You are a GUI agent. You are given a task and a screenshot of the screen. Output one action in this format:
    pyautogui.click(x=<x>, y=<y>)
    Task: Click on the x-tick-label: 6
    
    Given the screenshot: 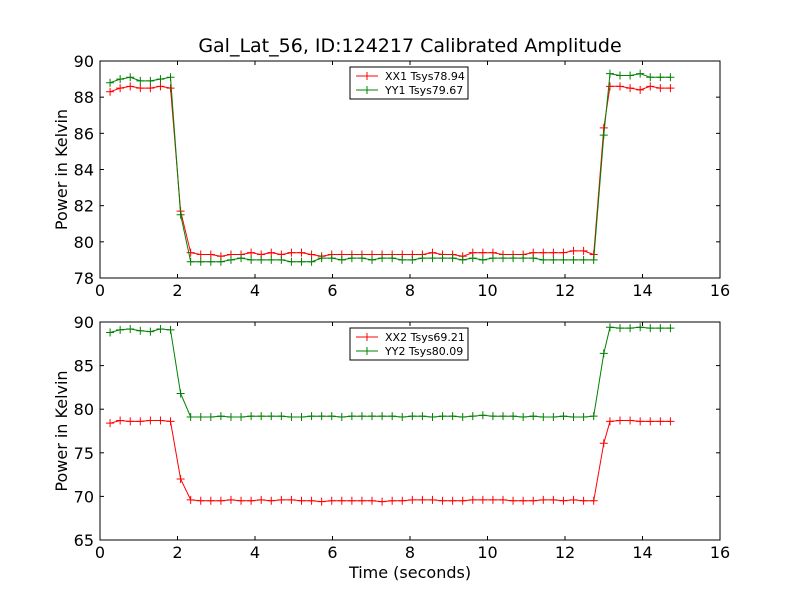 What is the action you would take?
    pyautogui.click(x=332, y=290)
    